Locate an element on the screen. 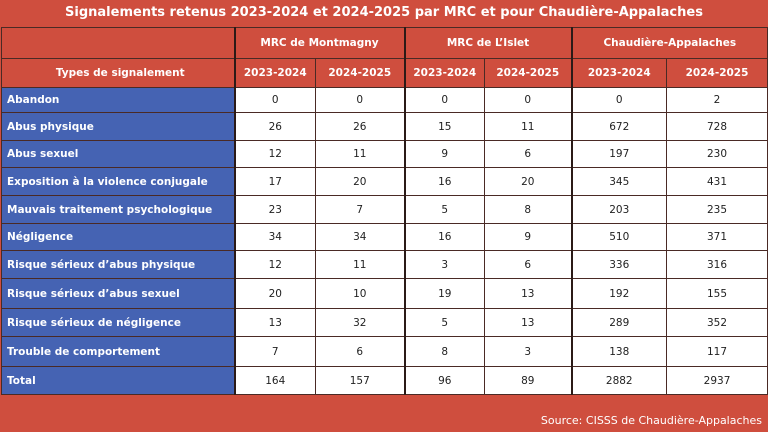 The width and height of the screenshot is (768, 432). source-note: Source: CISSS de Chaudière-Appalaches is located at coordinates (651, 420).